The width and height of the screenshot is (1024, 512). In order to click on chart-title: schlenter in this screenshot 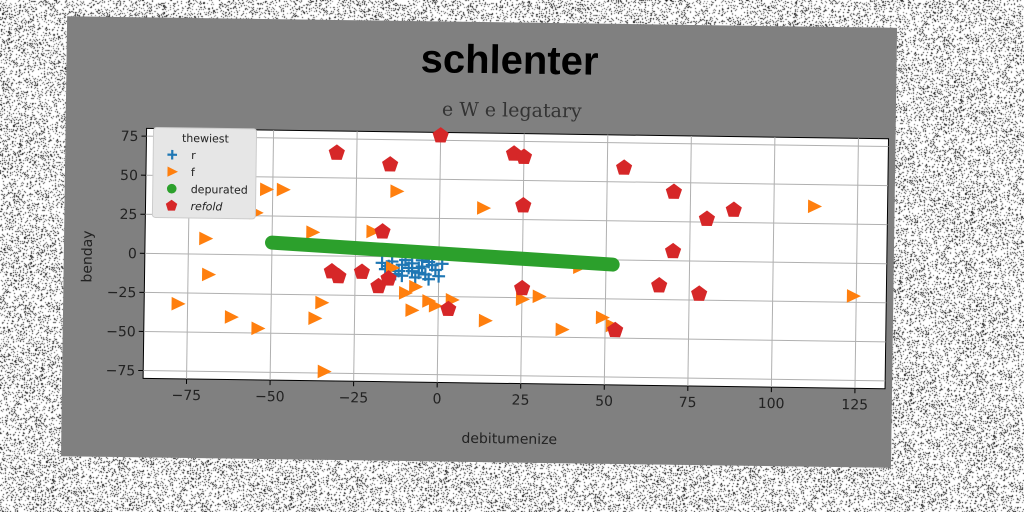, I will do `click(509, 60)`.